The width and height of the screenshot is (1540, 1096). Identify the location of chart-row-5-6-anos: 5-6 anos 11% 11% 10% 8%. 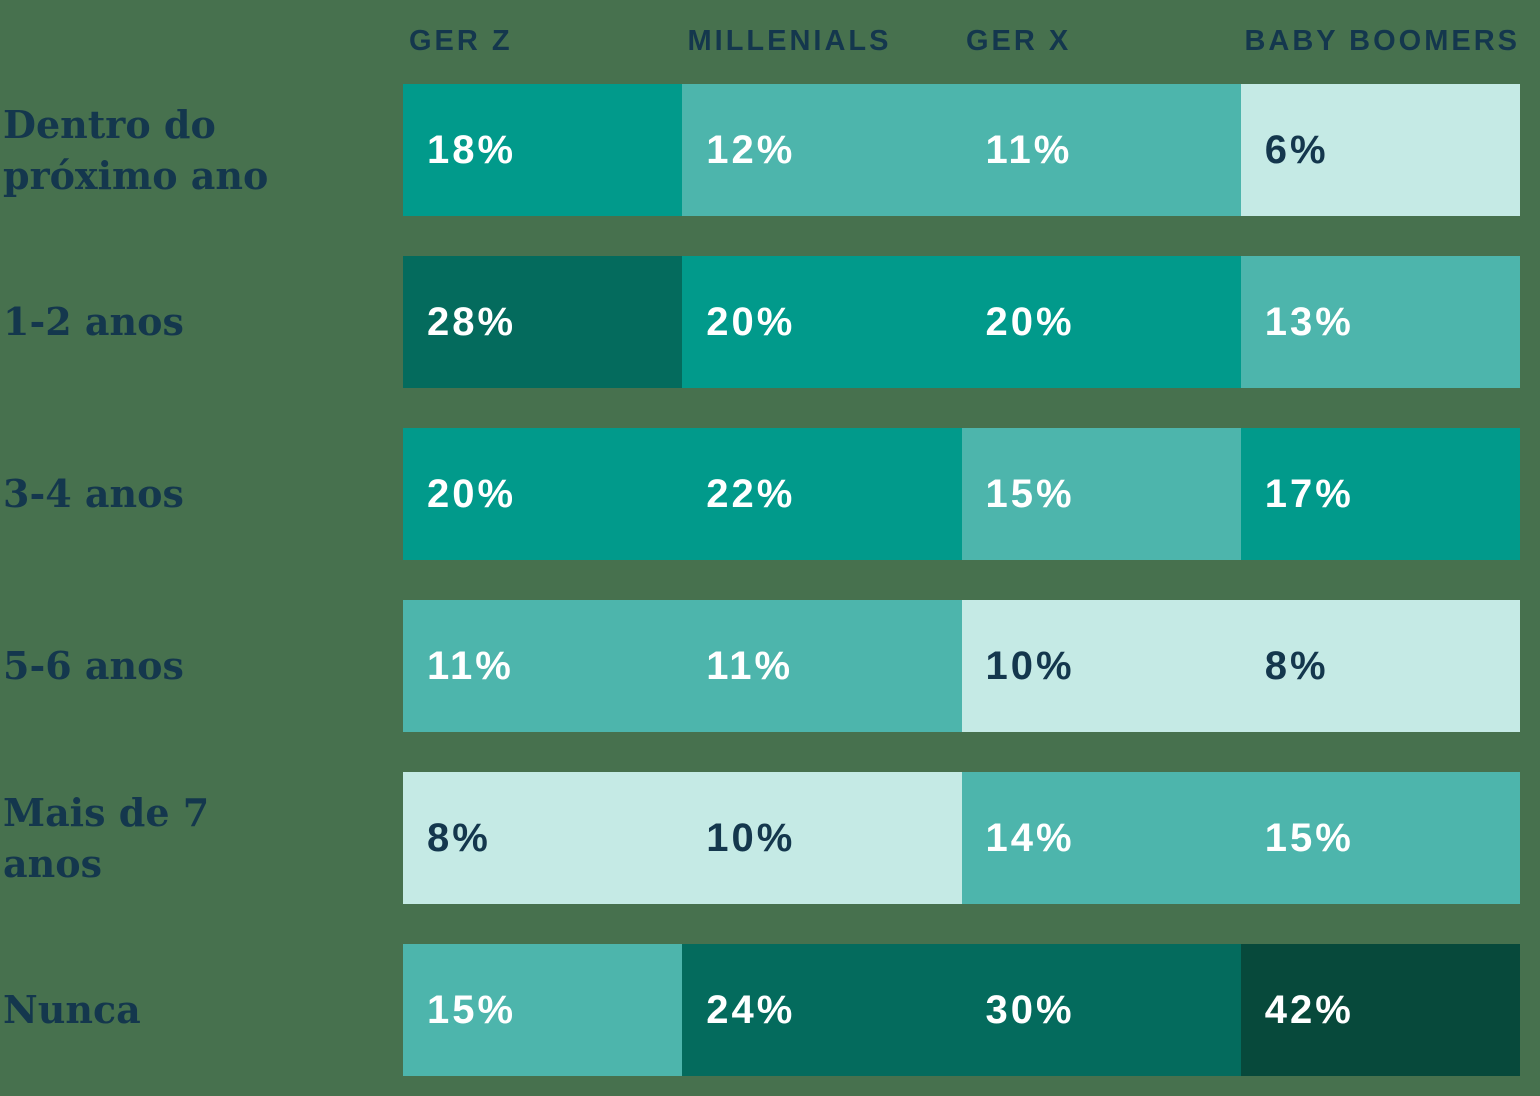
(770, 666).